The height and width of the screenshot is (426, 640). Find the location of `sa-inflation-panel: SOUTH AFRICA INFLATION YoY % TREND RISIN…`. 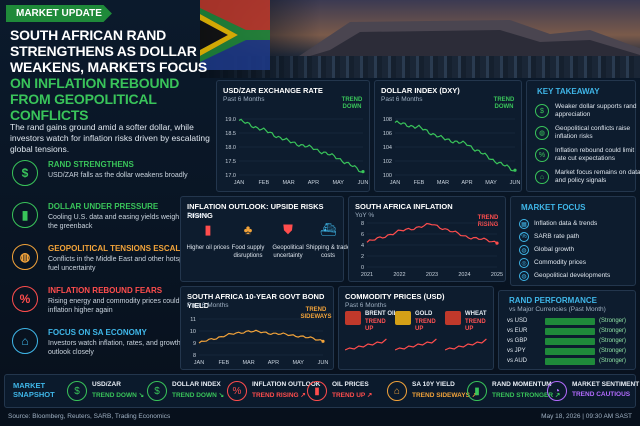

sa-inflation-panel: SOUTH AFRICA INFLATION YoY % TREND RISIN… is located at coordinates (427, 239).